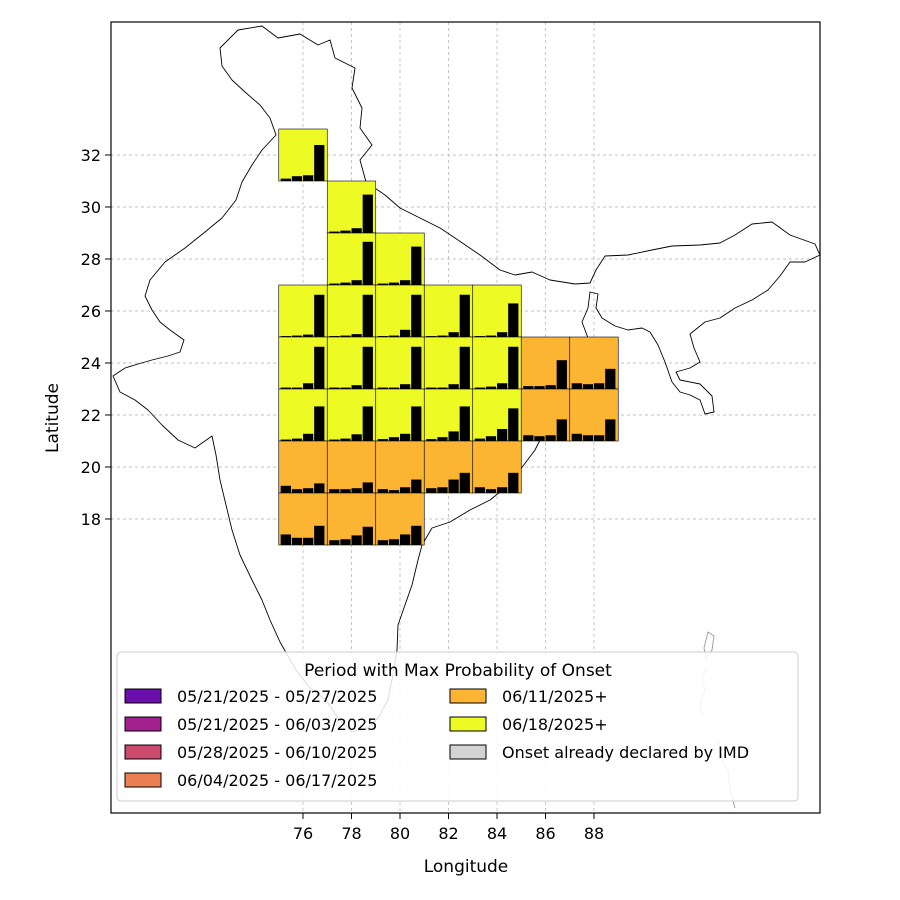  Describe the element at coordinates (458, 671) in the screenshot. I see `legend-title: Period with Max Probability of Onset` at that location.